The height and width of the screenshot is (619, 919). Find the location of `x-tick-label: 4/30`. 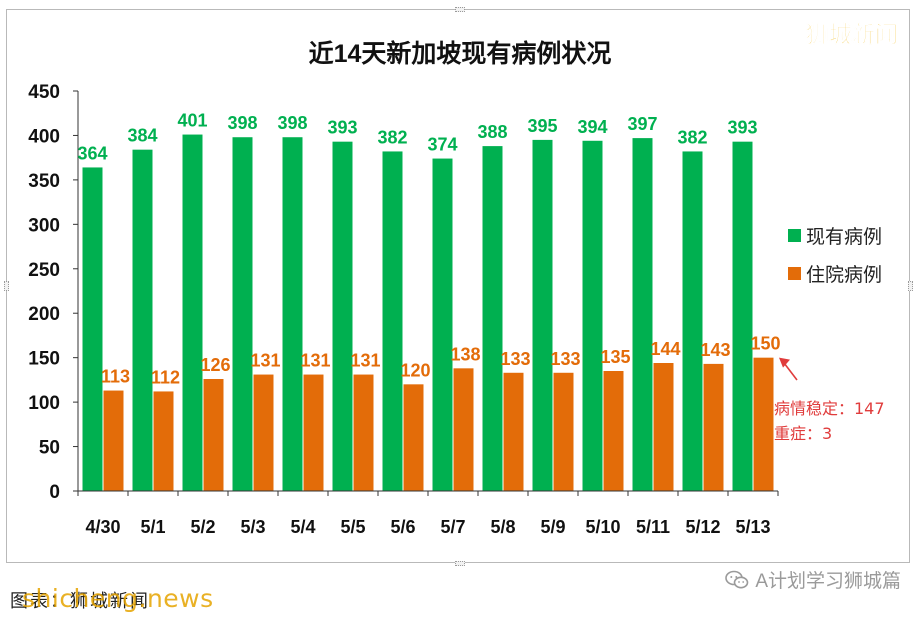

x-tick-label: 4/30 is located at coordinates (102, 527).